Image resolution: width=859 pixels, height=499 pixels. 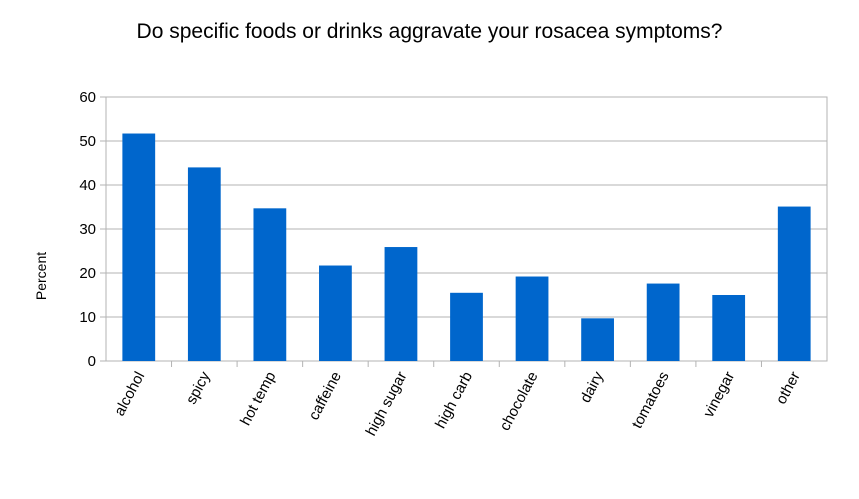 I want to click on x-tick-label: alcohol, so click(x=129, y=394).